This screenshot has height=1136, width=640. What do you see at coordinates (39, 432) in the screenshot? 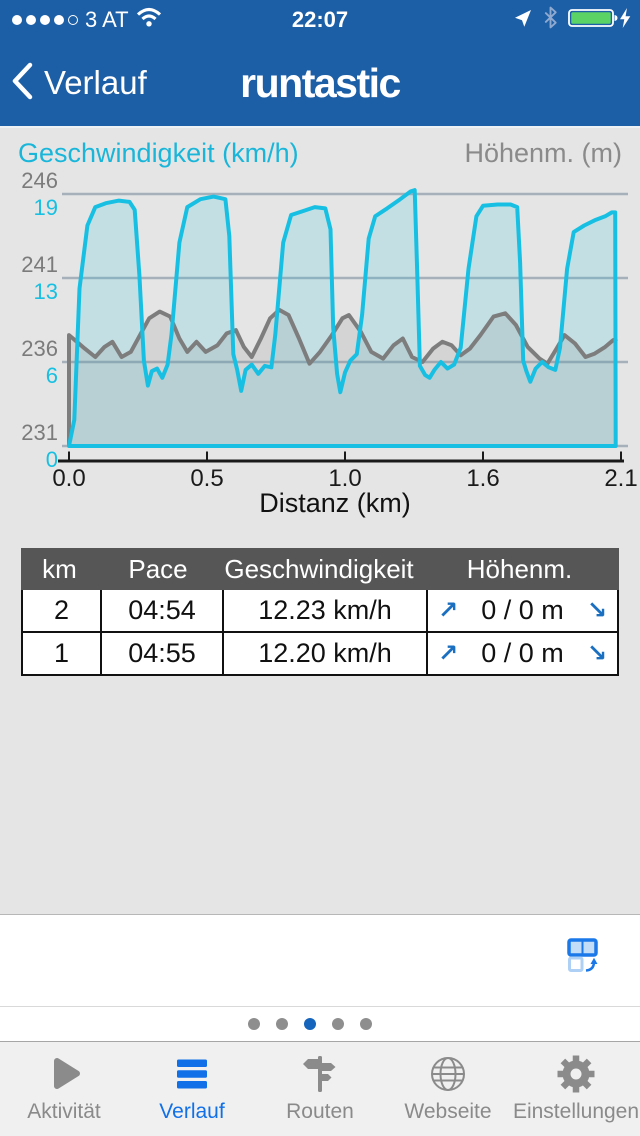
I see `y-axis-label-elevation: 231` at bounding box center [39, 432].